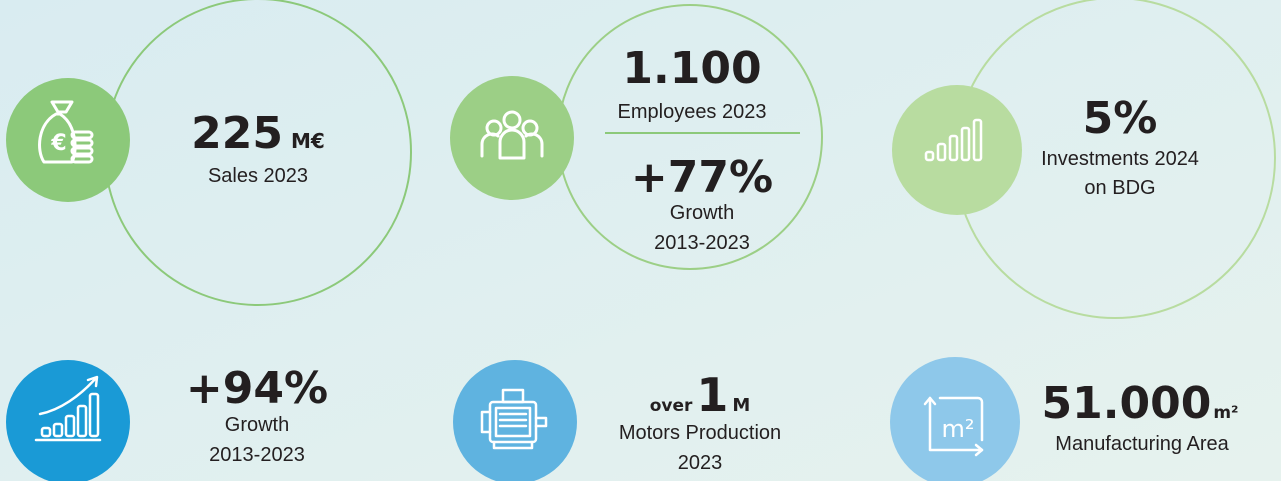 The height and width of the screenshot is (481, 1281). Describe the element at coordinates (308, 141) in the screenshot. I see `unit: M€` at that location.